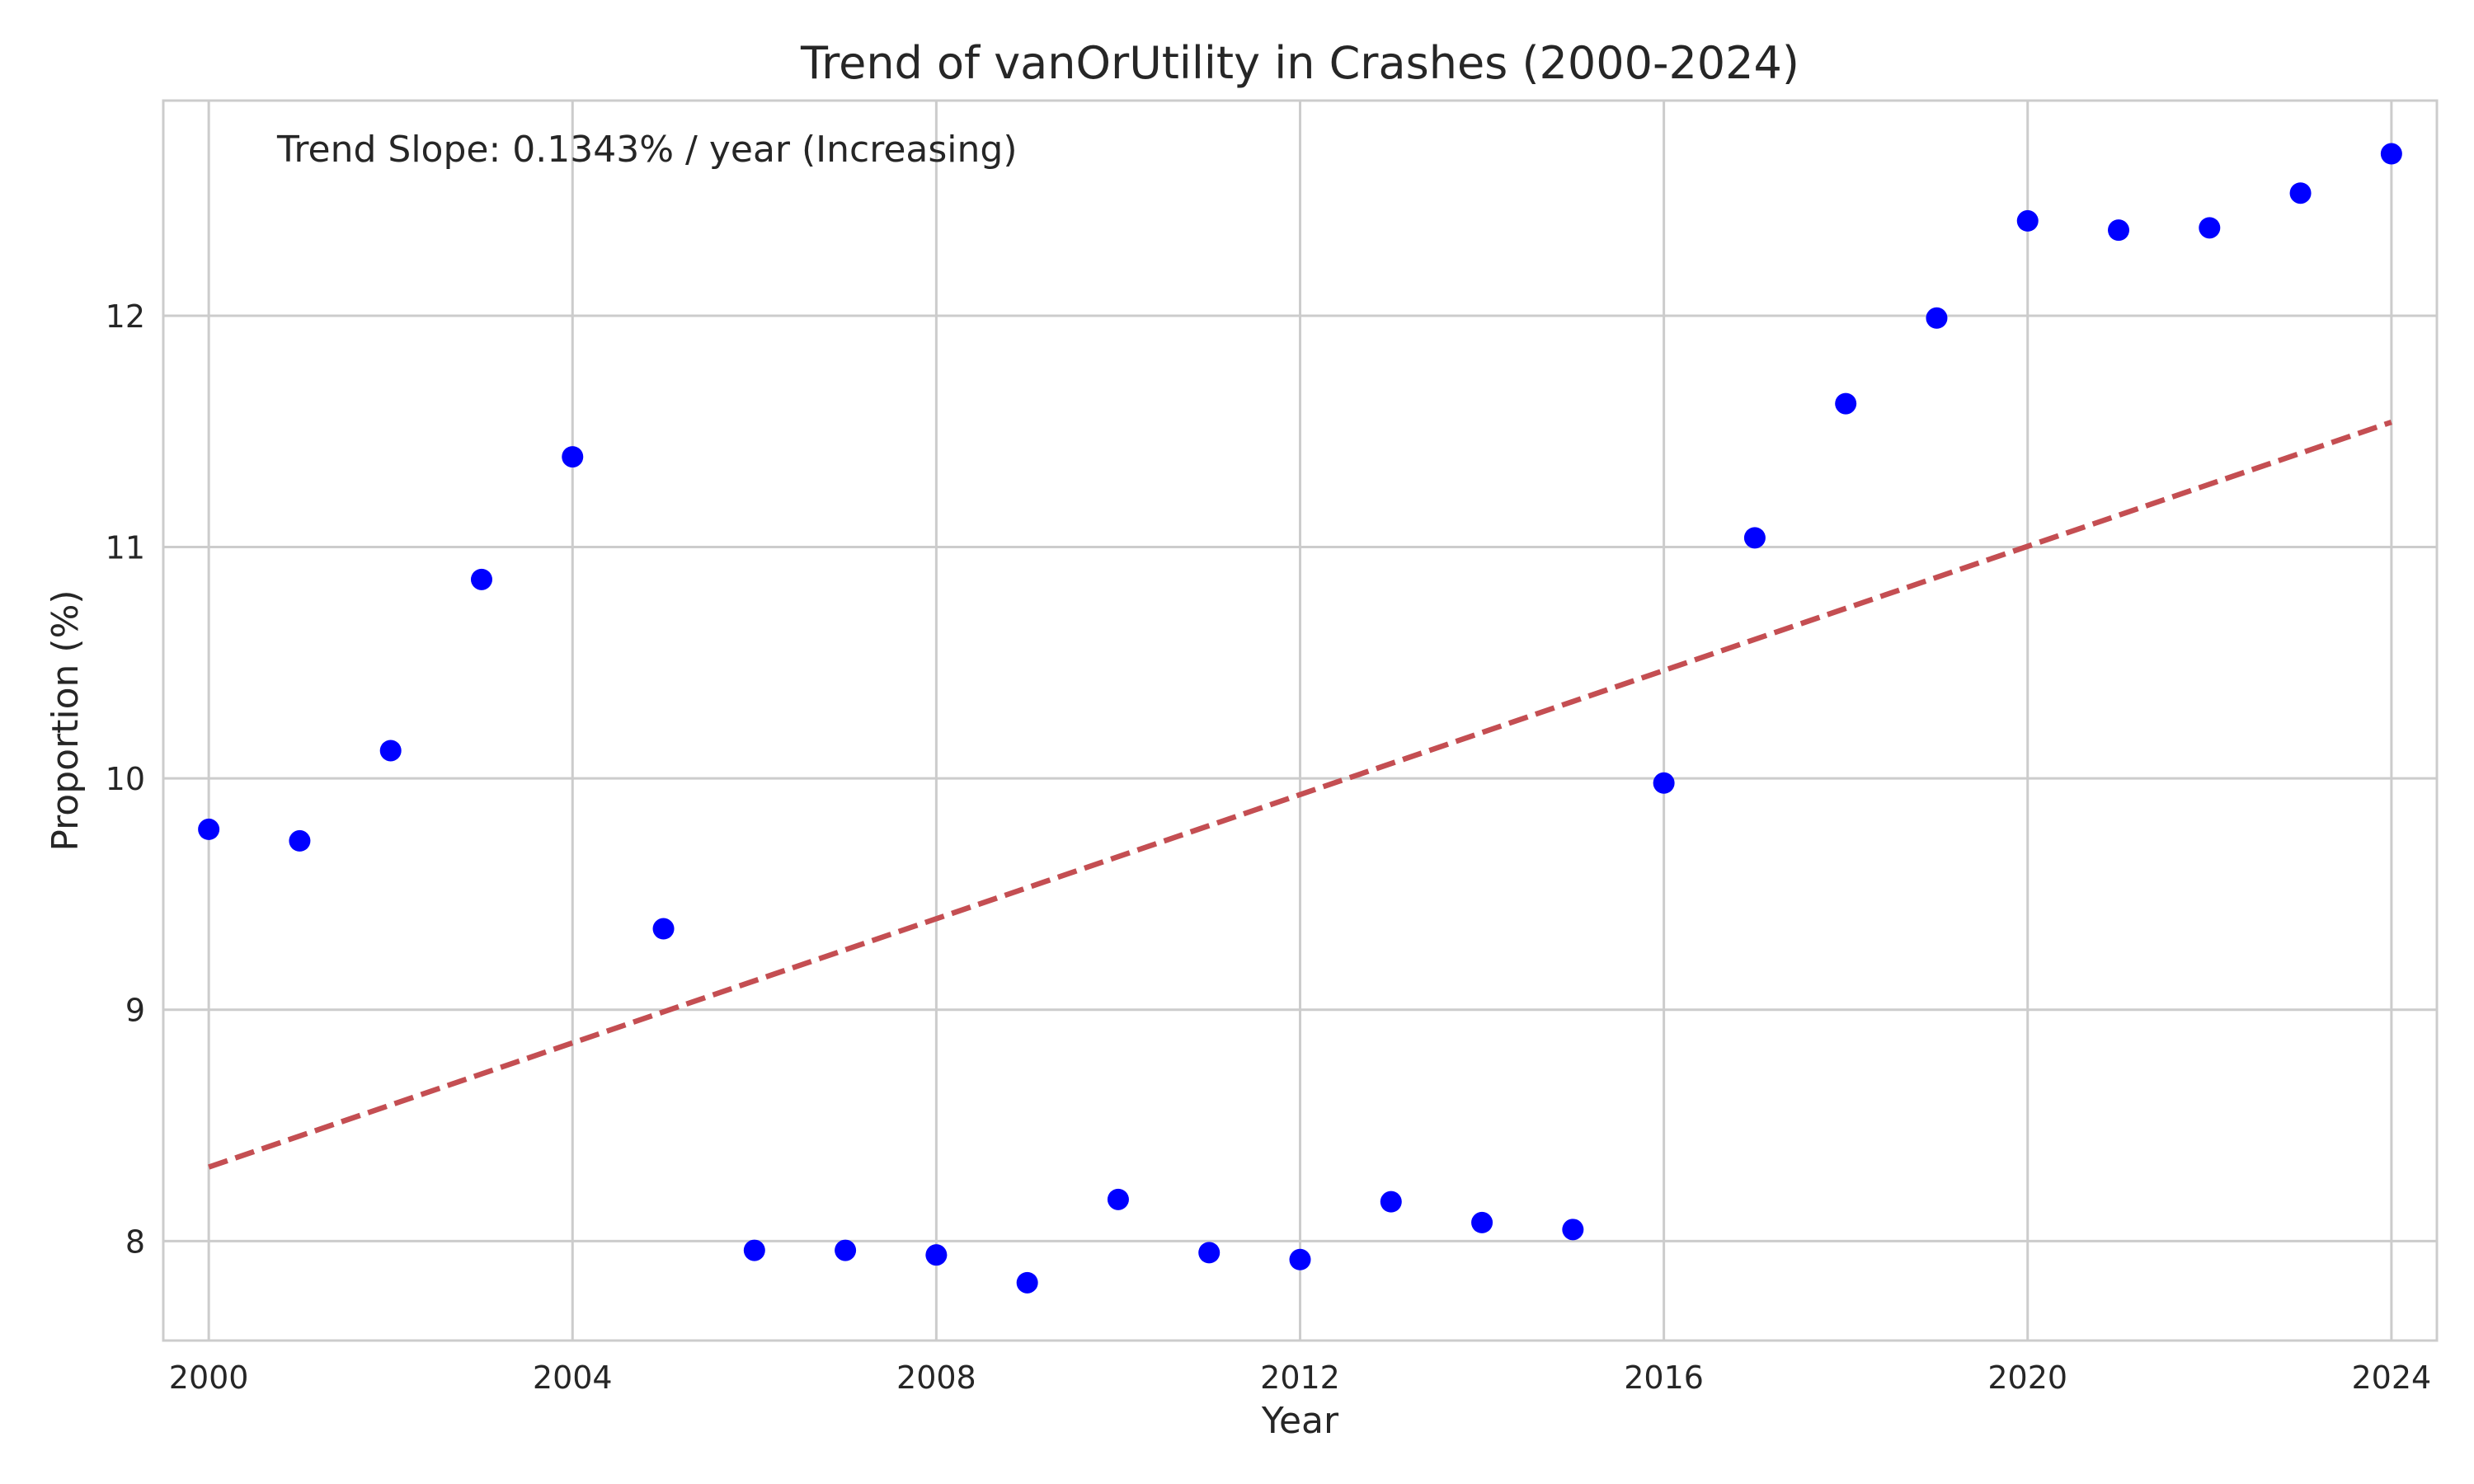 The image size is (2474, 1484). Describe the element at coordinates (573, 1378) in the screenshot. I see `x-tick-label: 2004` at that location.